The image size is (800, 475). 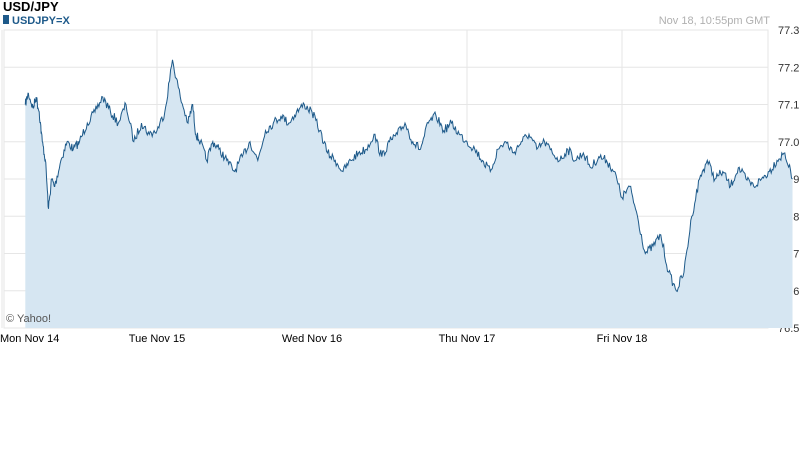 What do you see at coordinates (622, 339) in the screenshot?
I see `x-tick-label: Fri Nov 18` at bounding box center [622, 339].